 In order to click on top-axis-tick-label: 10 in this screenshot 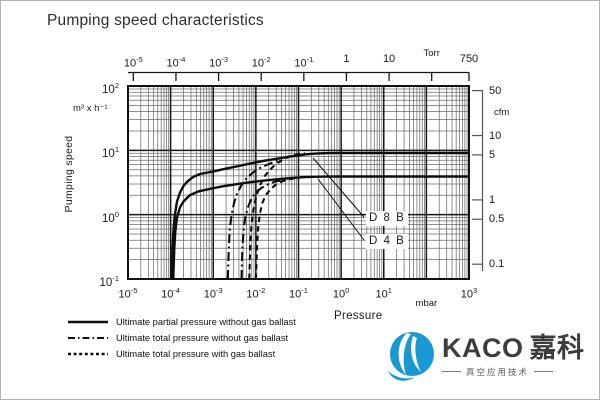, I will do `click(389, 59)`.